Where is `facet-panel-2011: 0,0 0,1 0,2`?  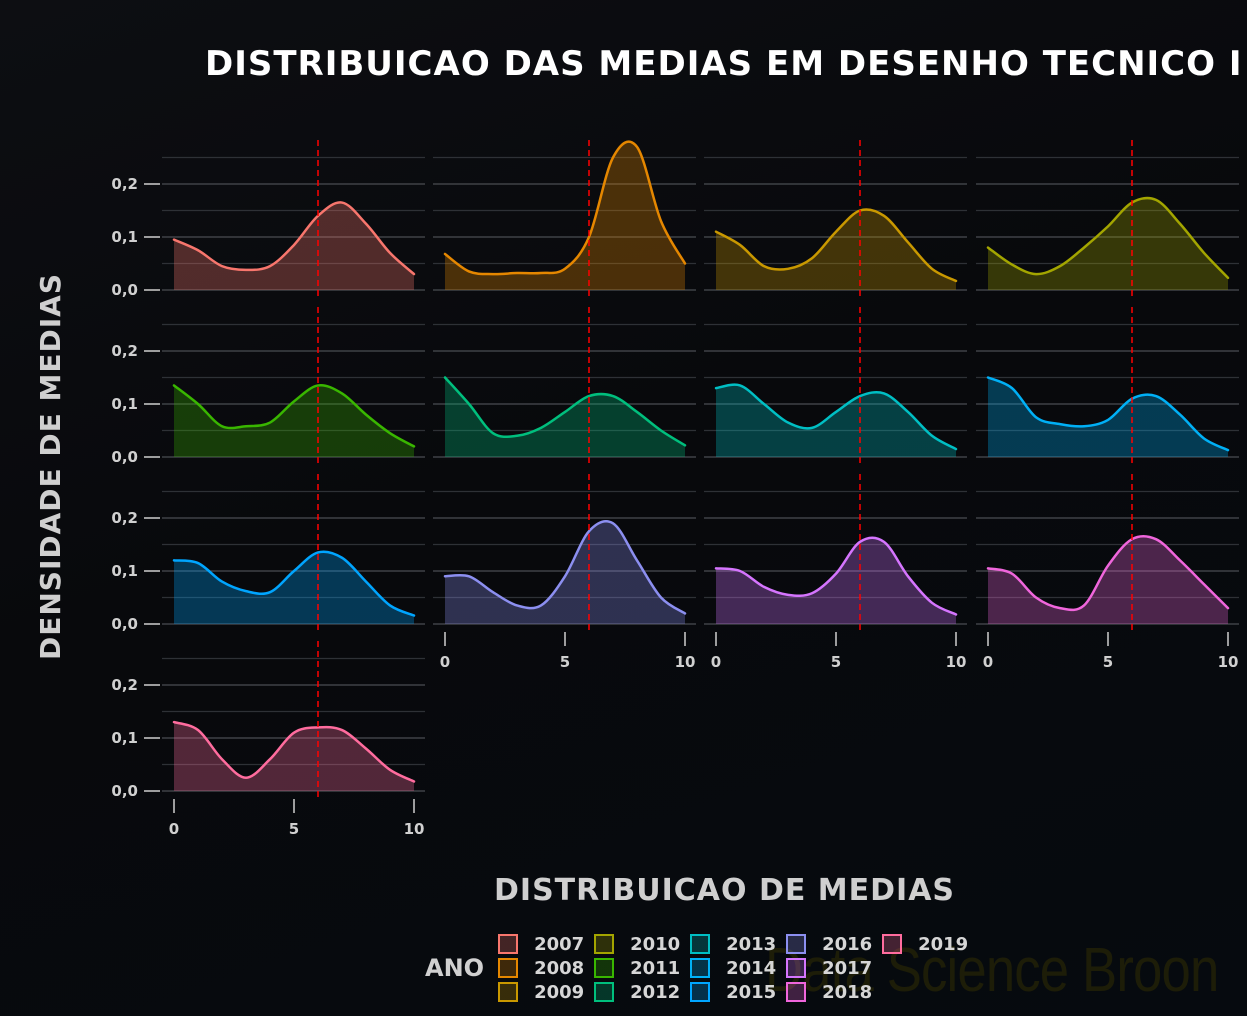
facet-panel-2011: 0,0 0,1 0,2 is located at coordinates (268, 386).